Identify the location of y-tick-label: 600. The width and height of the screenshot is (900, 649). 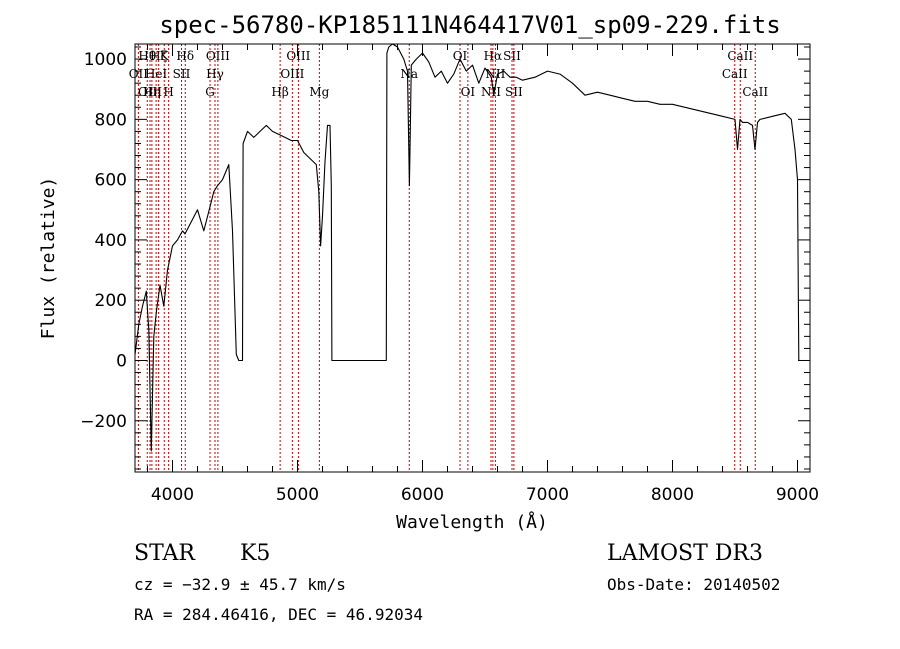
(111, 181).